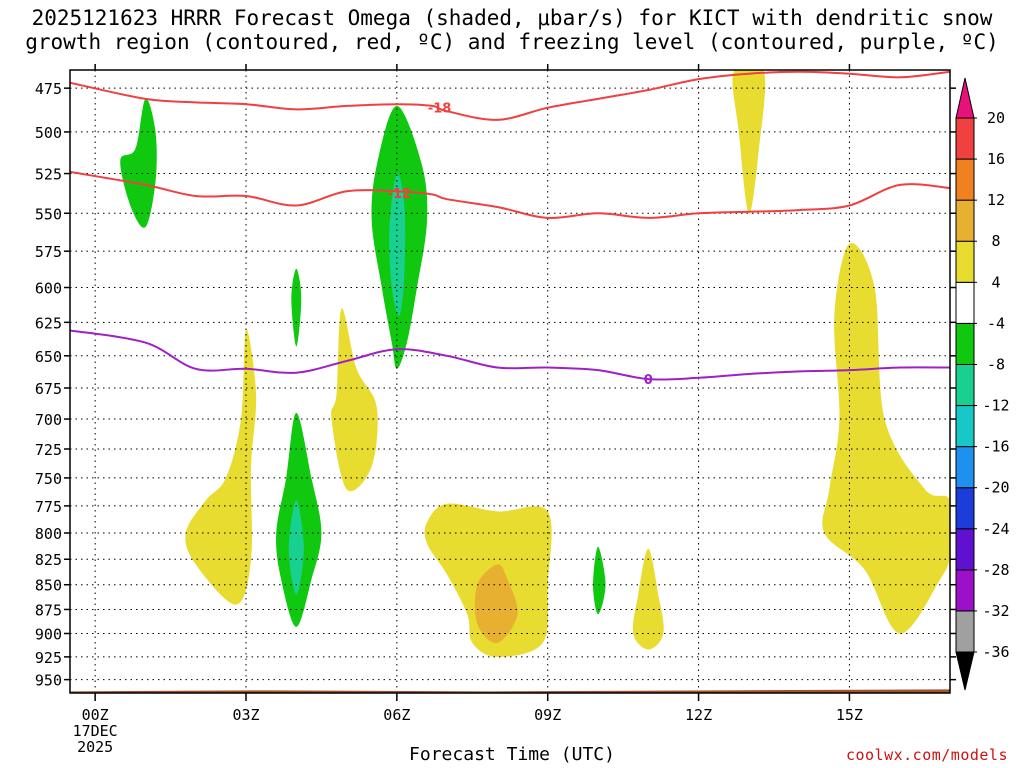 This screenshot has width=1024, height=768. What do you see at coordinates (396, 715) in the screenshot?
I see `x-tick-label-6: 06Z` at bounding box center [396, 715].